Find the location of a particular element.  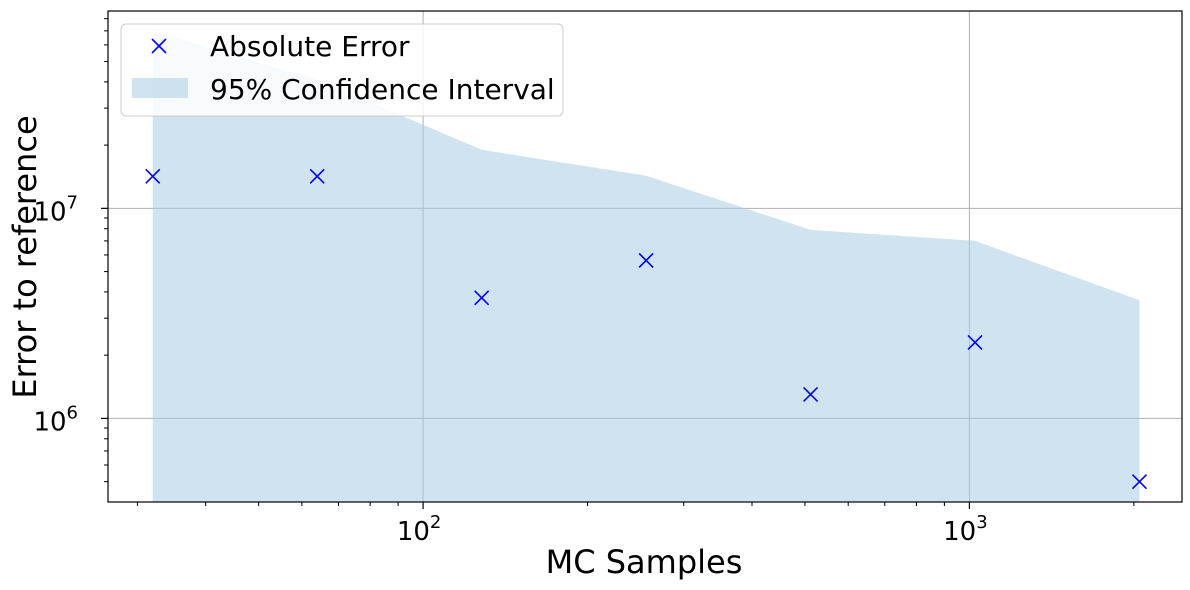

legend-marker-absolute-error is located at coordinates (159, 46).